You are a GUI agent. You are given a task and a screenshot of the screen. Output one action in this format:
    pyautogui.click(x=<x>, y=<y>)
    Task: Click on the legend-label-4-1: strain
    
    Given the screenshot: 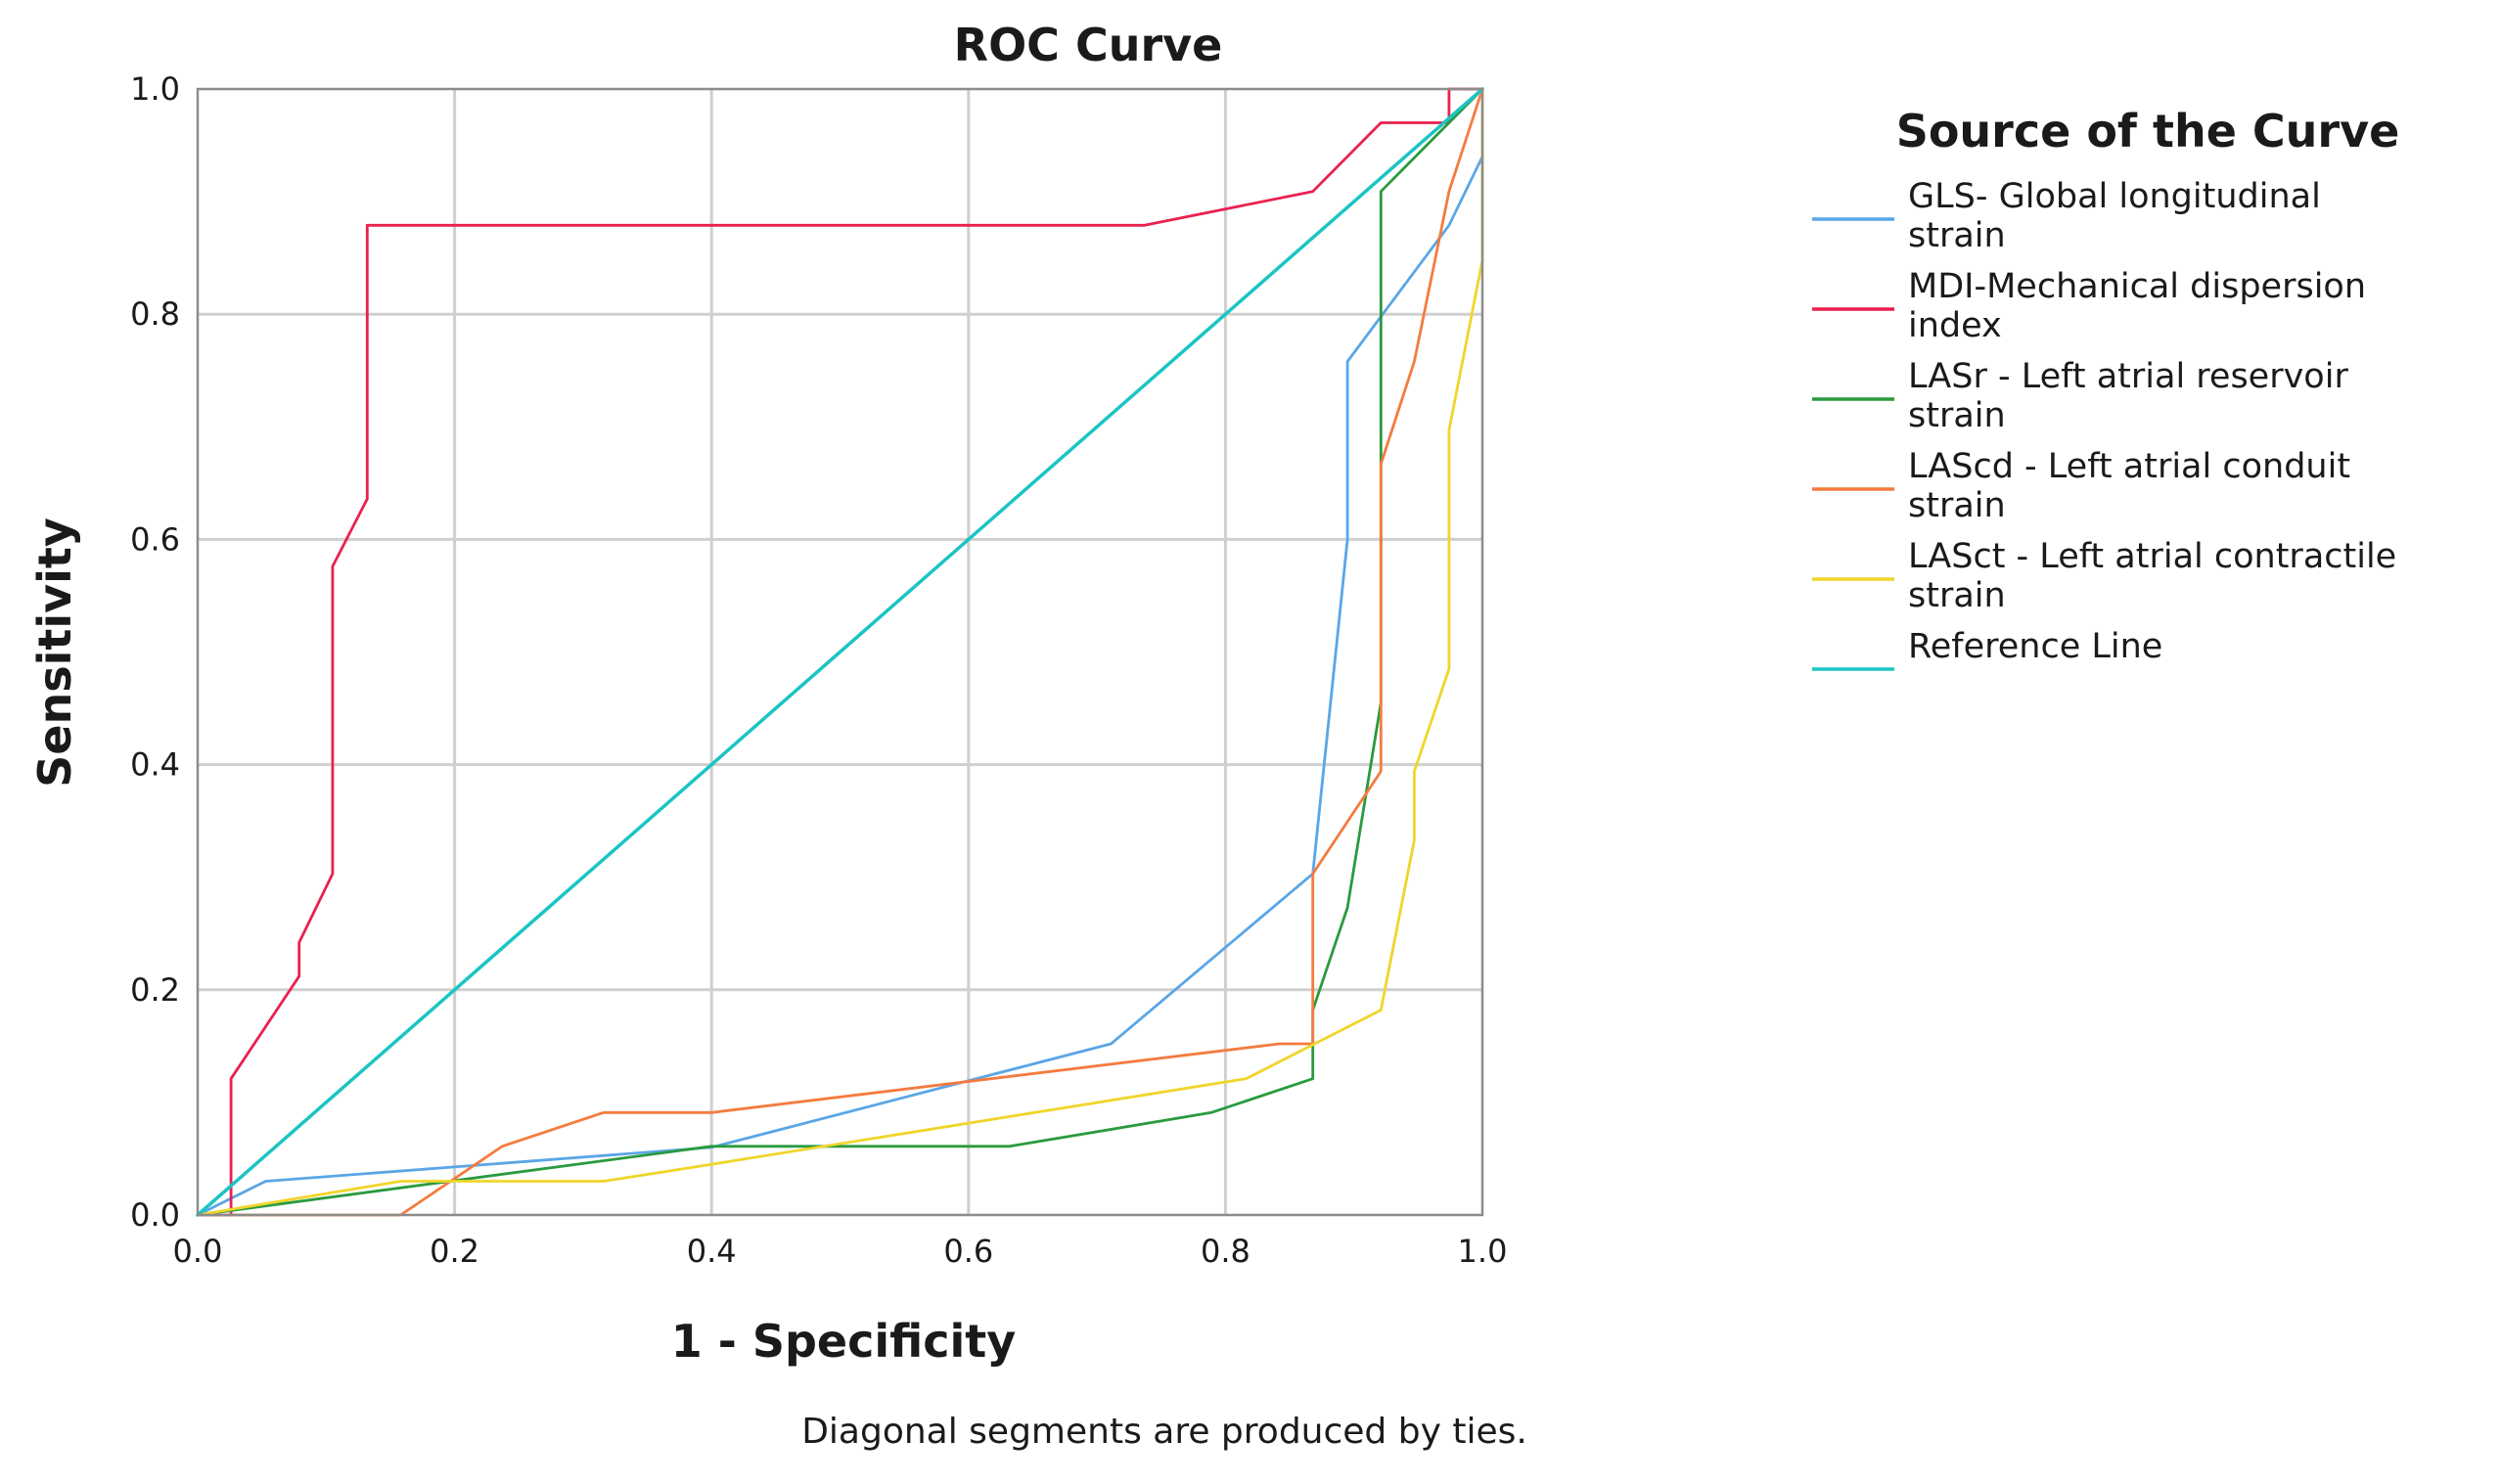 What is the action you would take?
    pyautogui.click(x=1957, y=595)
    